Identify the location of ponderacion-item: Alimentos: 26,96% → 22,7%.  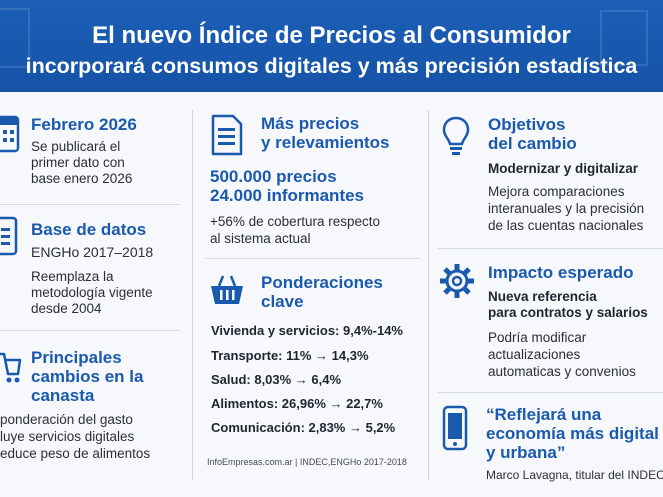
(297, 403).